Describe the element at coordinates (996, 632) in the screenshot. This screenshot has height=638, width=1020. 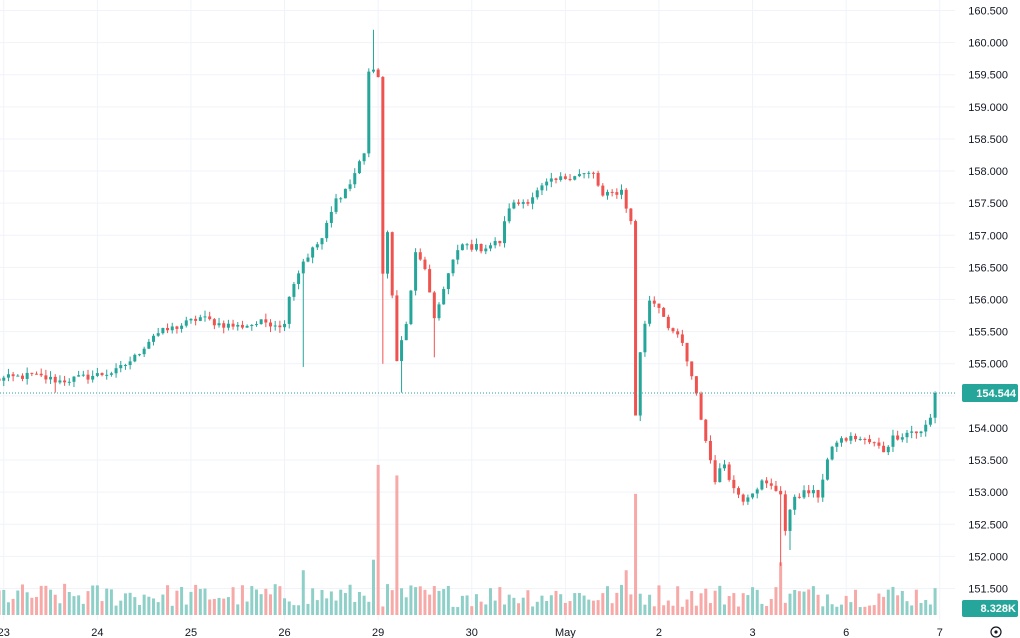
I see `axis-settings-button` at that location.